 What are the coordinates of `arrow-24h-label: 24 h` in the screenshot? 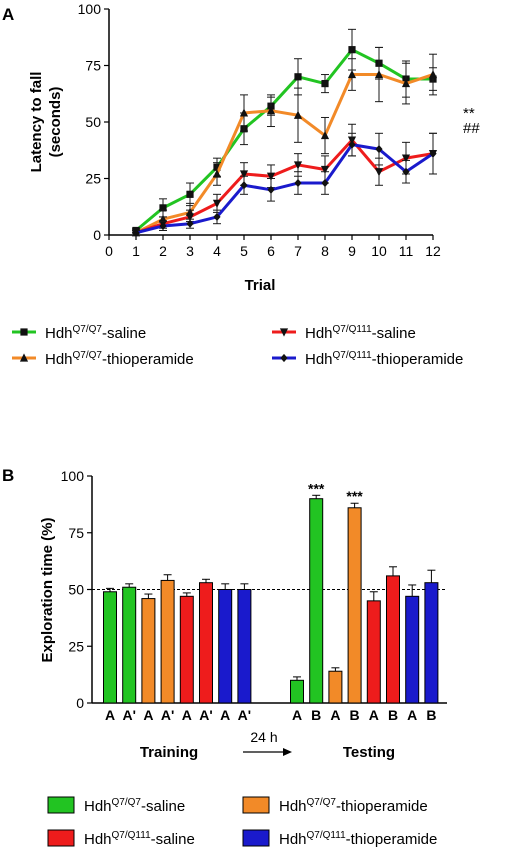 It's located at (263, 737).